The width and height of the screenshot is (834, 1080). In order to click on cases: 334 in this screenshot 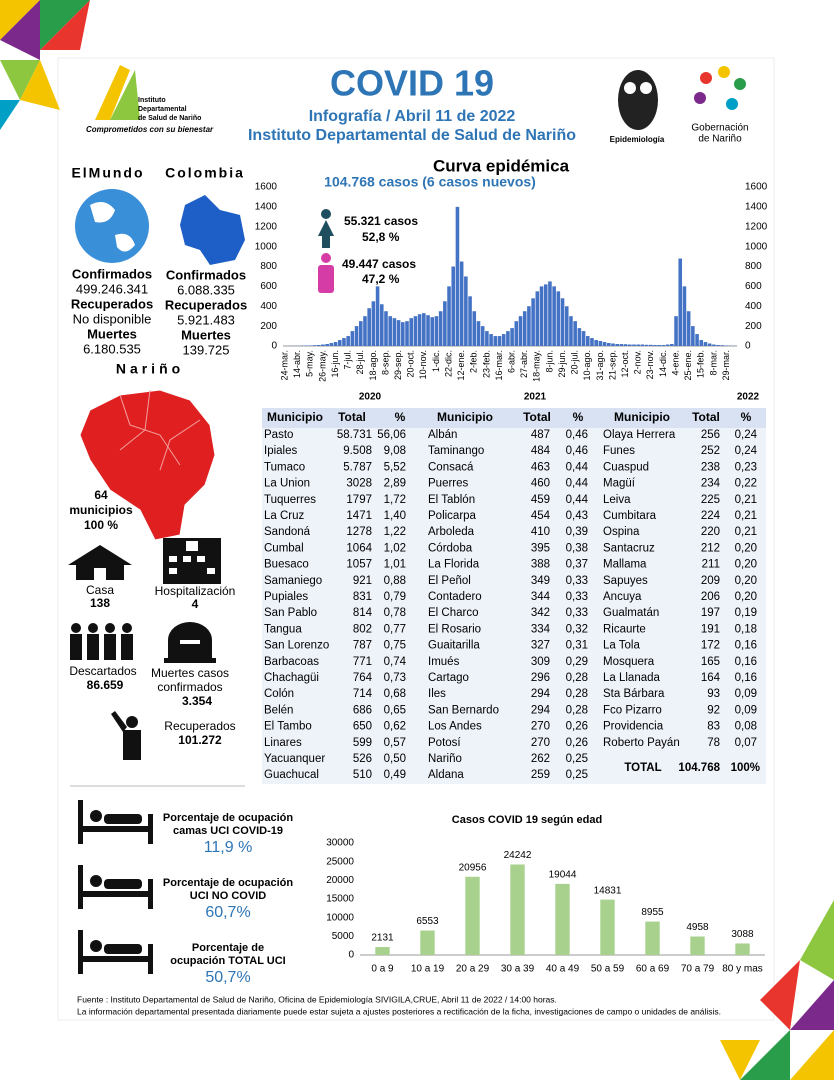, I will do `click(541, 629)`.